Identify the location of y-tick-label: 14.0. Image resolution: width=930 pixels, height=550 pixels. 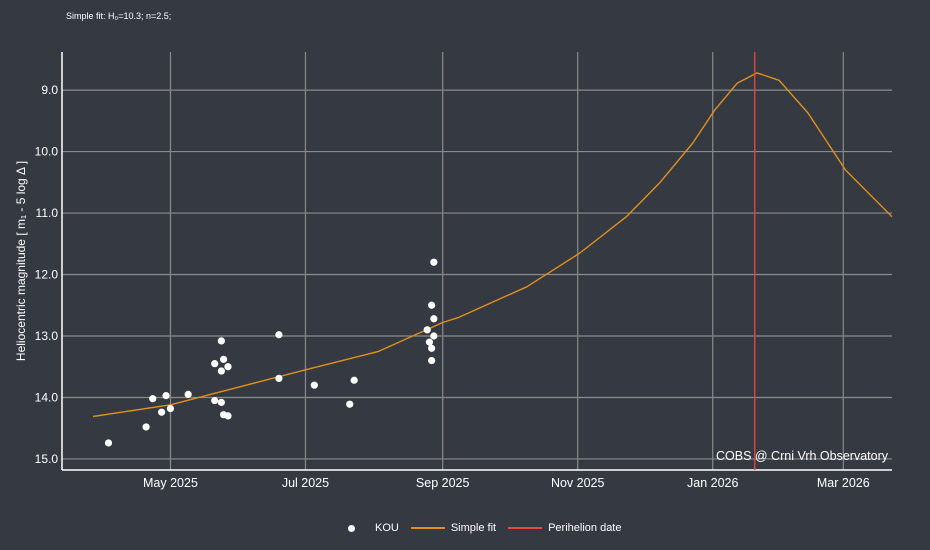
(47, 397).